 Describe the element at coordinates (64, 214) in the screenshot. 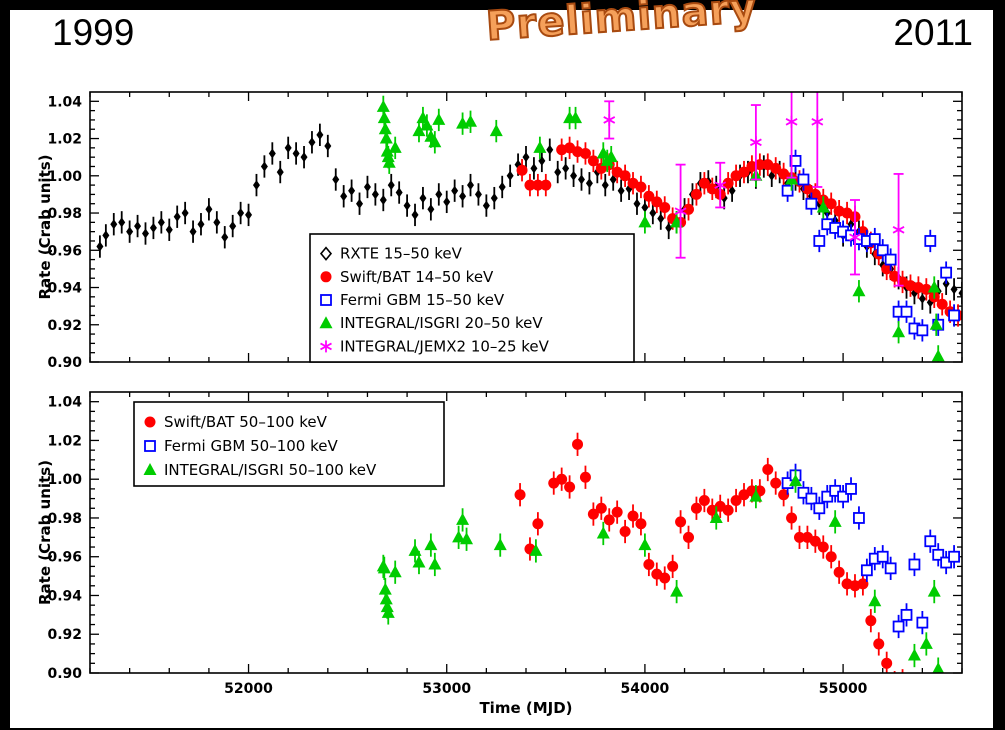

I see `y-tick-label: 0.98` at that location.